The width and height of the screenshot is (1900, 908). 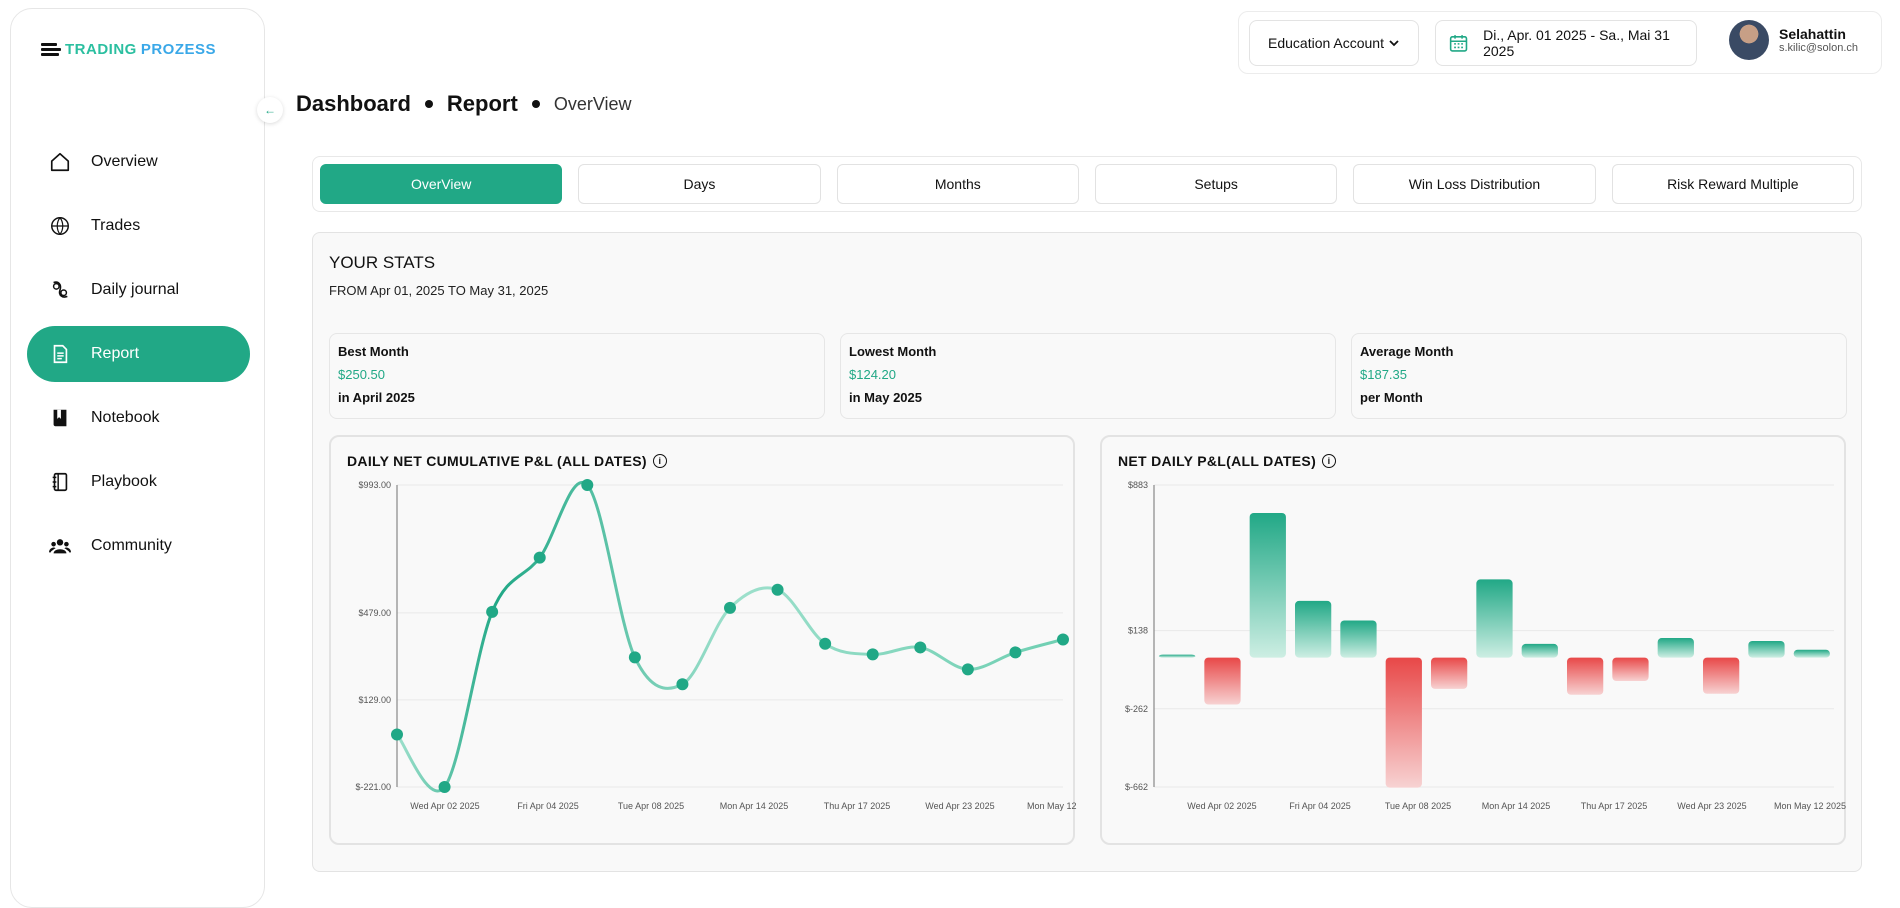 What do you see at coordinates (116, 225) in the screenshot?
I see `sidebar-item-label: Trades` at bounding box center [116, 225].